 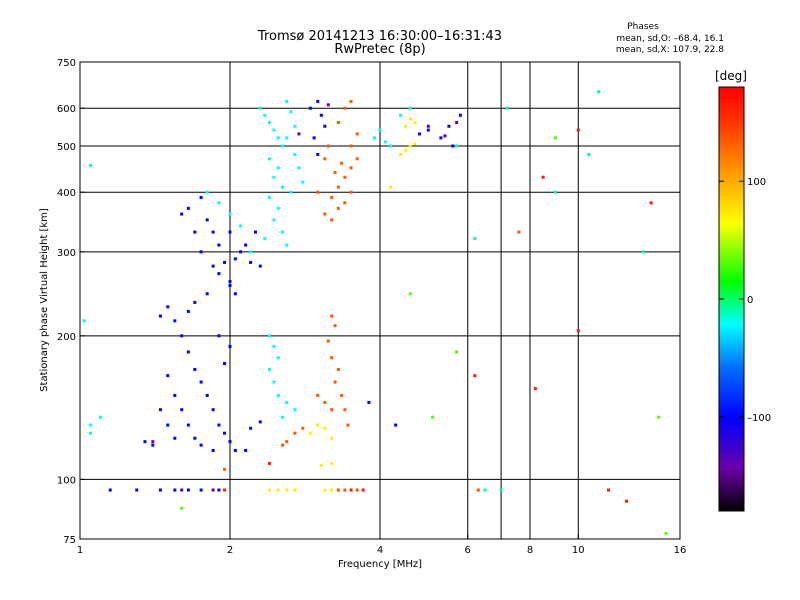 I want to click on y-tick-label: 200, so click(x=66, y=337).